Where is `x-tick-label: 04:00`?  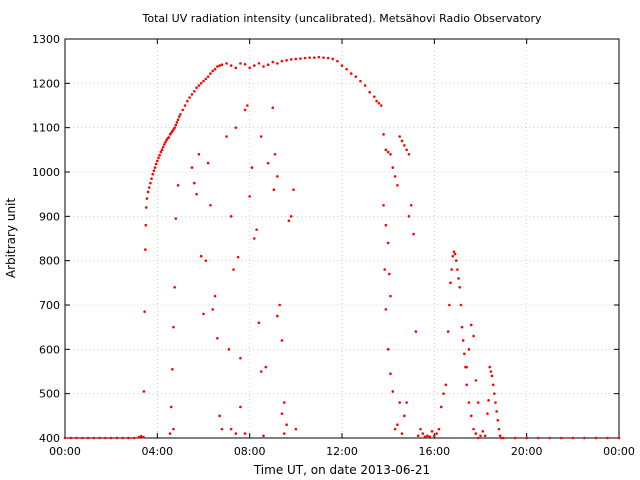 x-tick-label: 04:00 is located at coordinates (157, 451).